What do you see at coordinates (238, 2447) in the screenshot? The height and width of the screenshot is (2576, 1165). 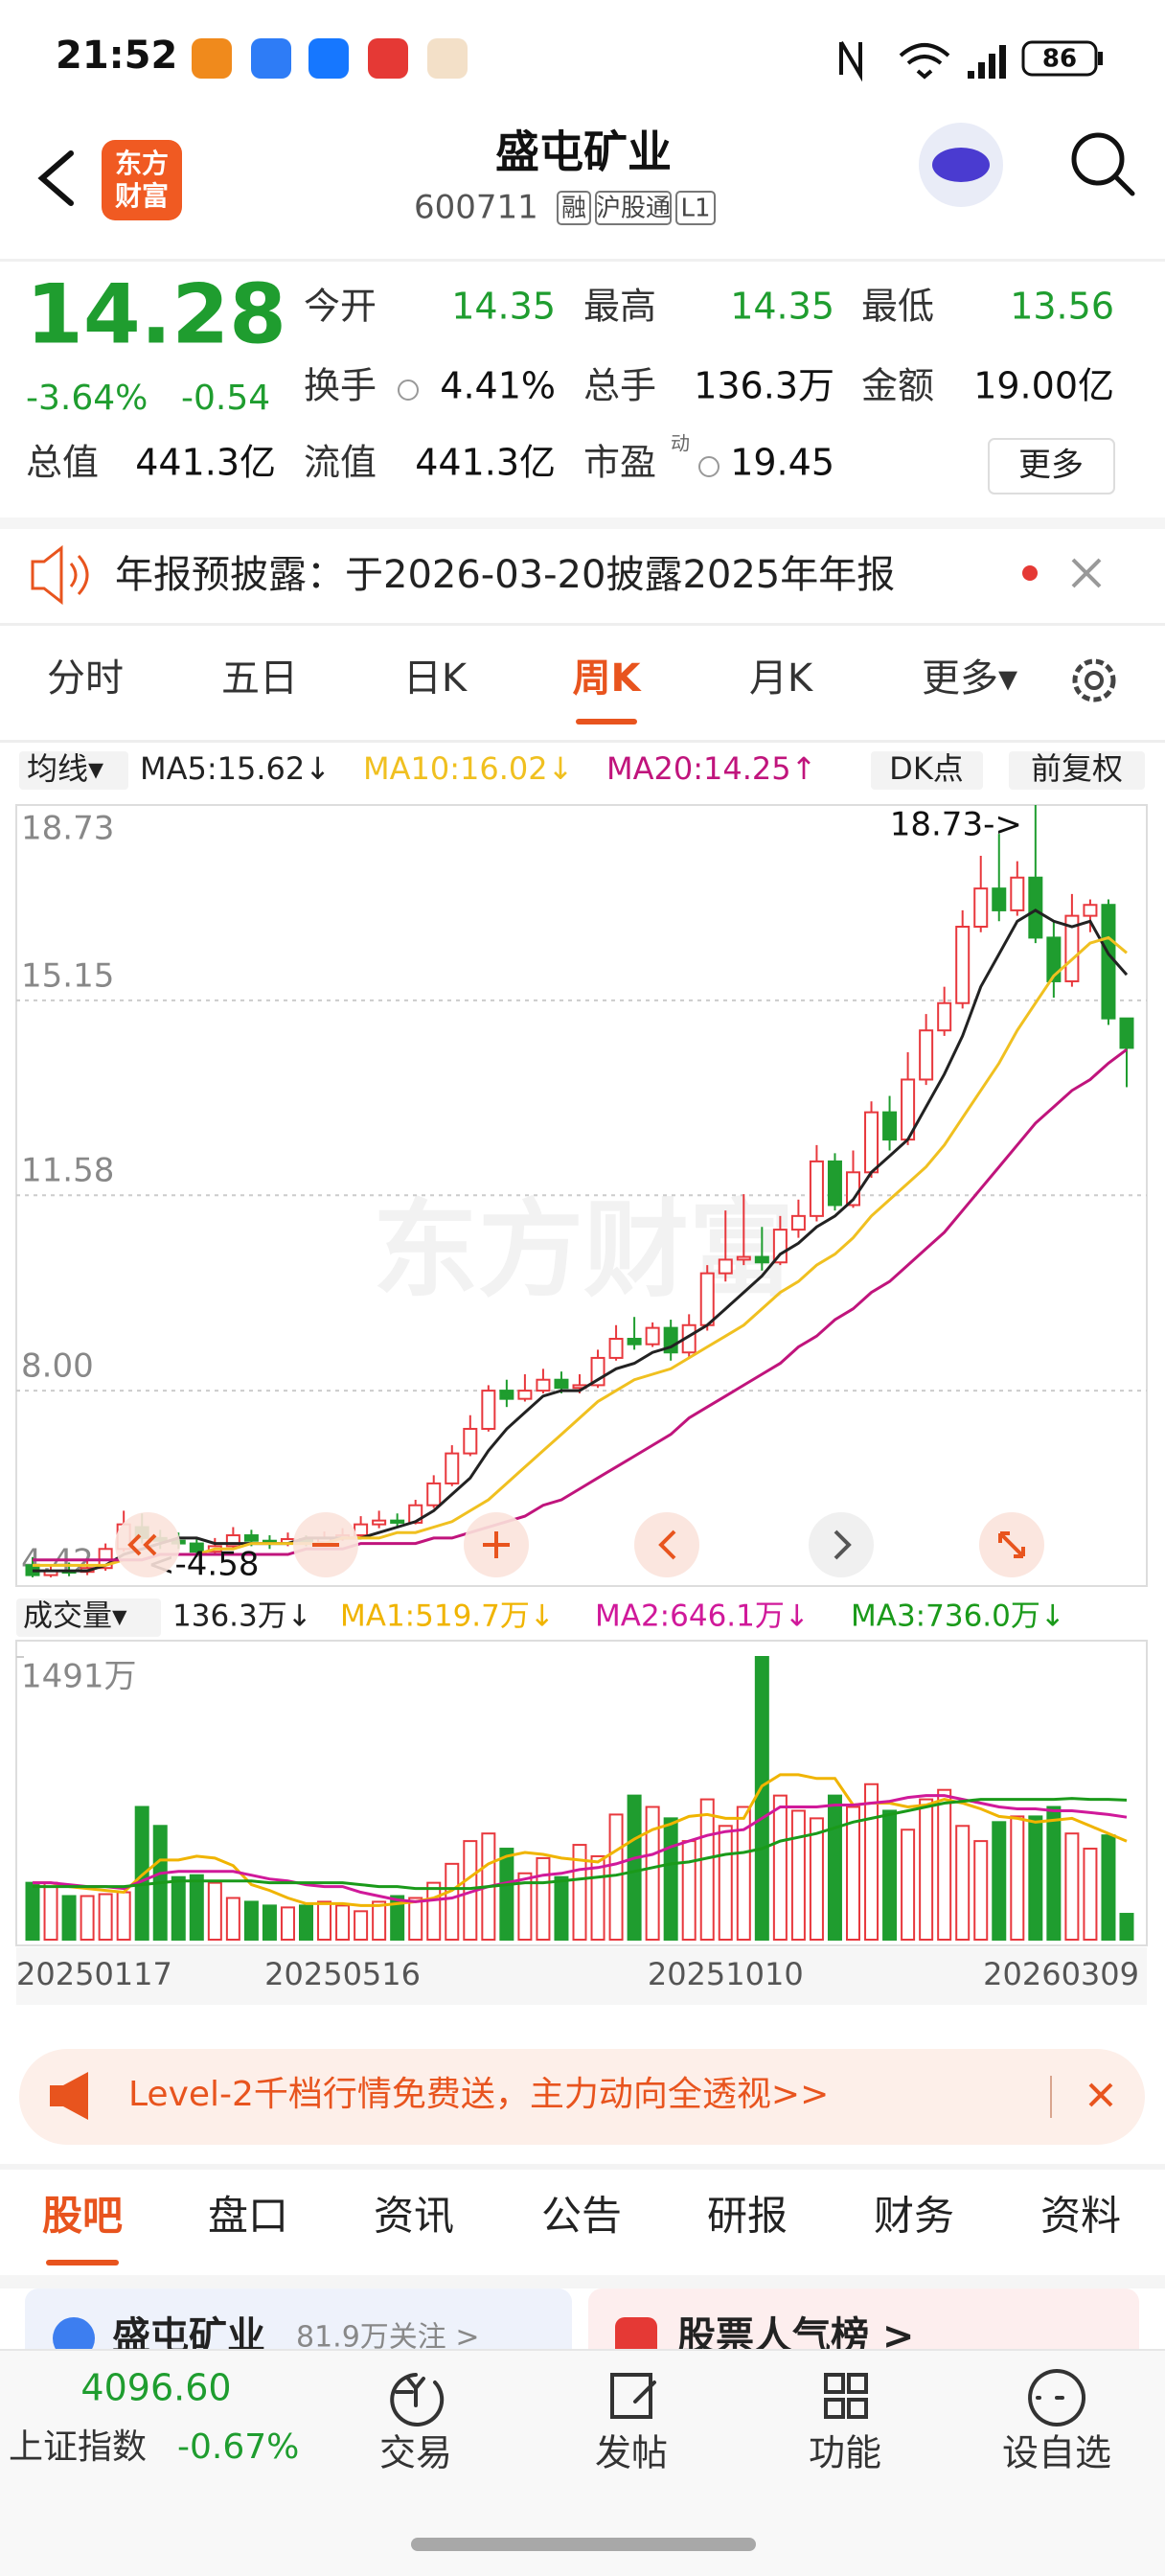 I see `index-change: -0.67%` at bounding box center [238, 2447].